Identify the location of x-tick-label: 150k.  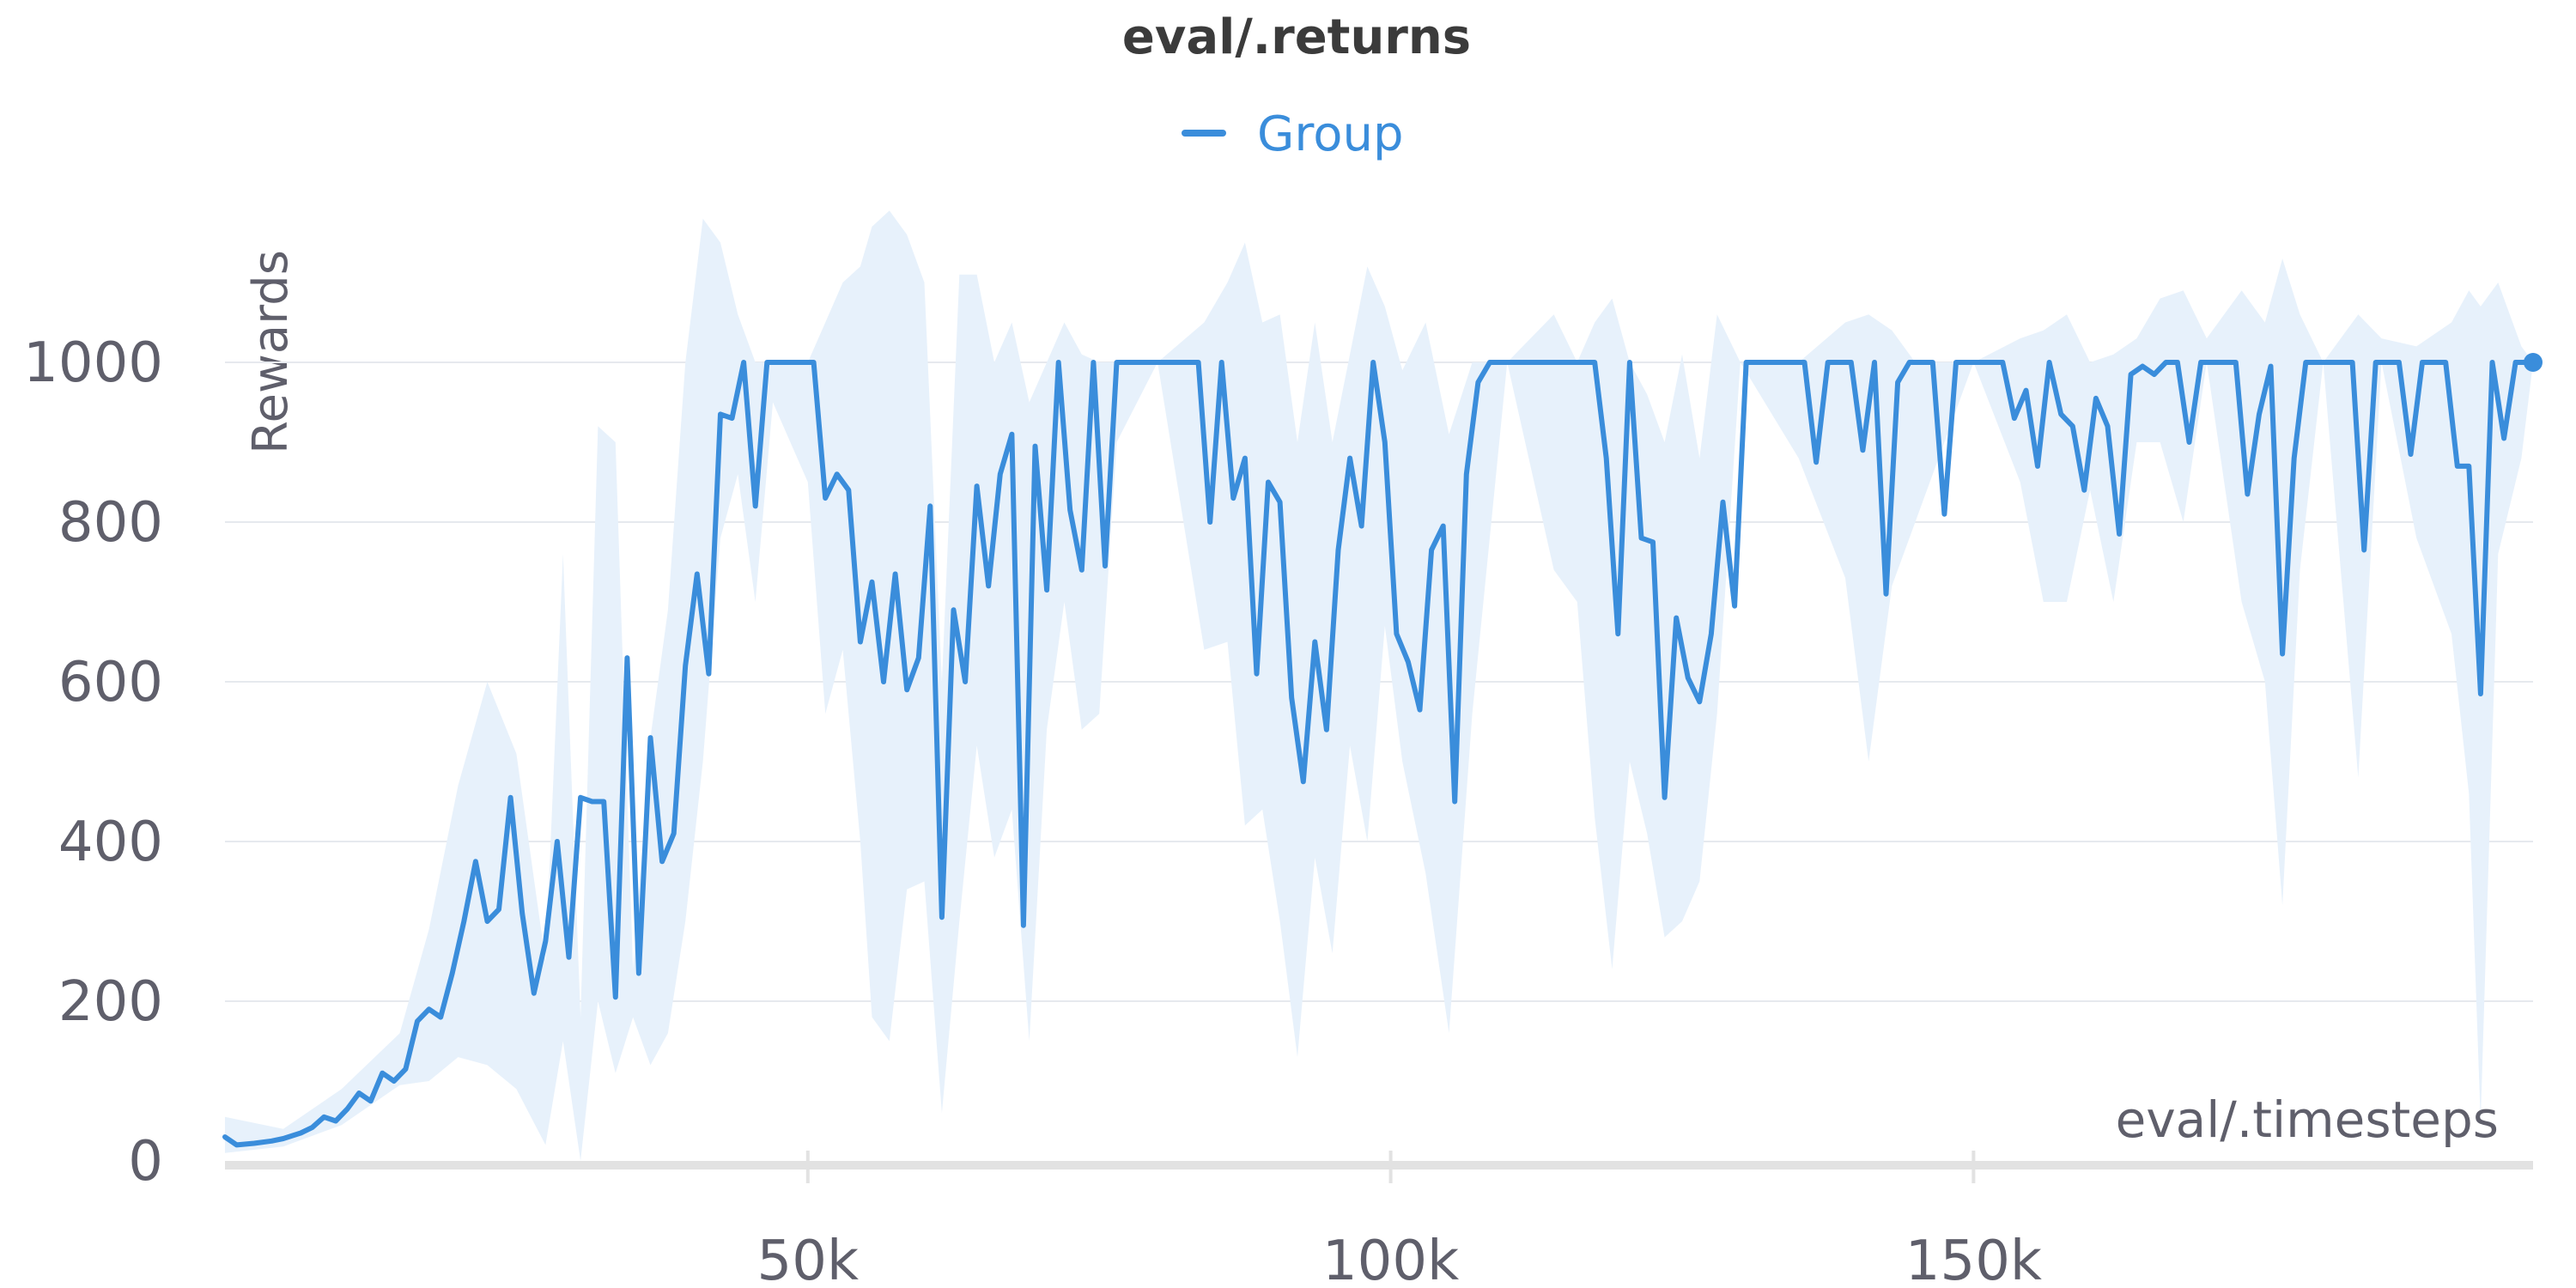
(1974, 1259).